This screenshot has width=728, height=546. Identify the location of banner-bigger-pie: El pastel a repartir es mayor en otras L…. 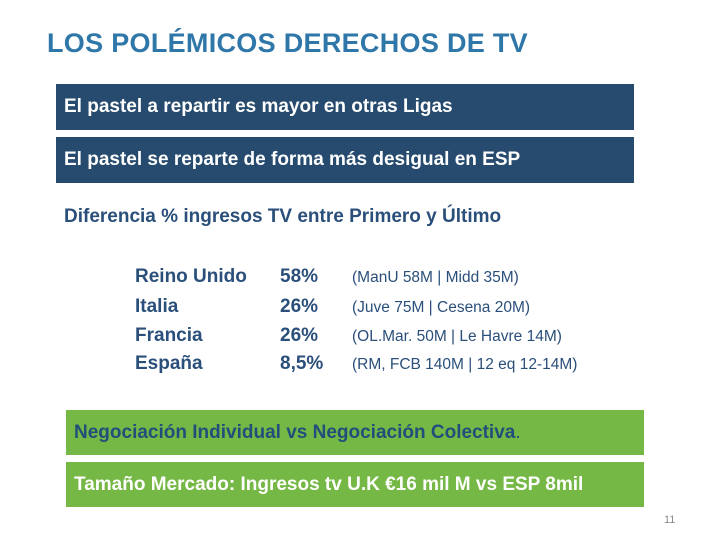
(345, 107).